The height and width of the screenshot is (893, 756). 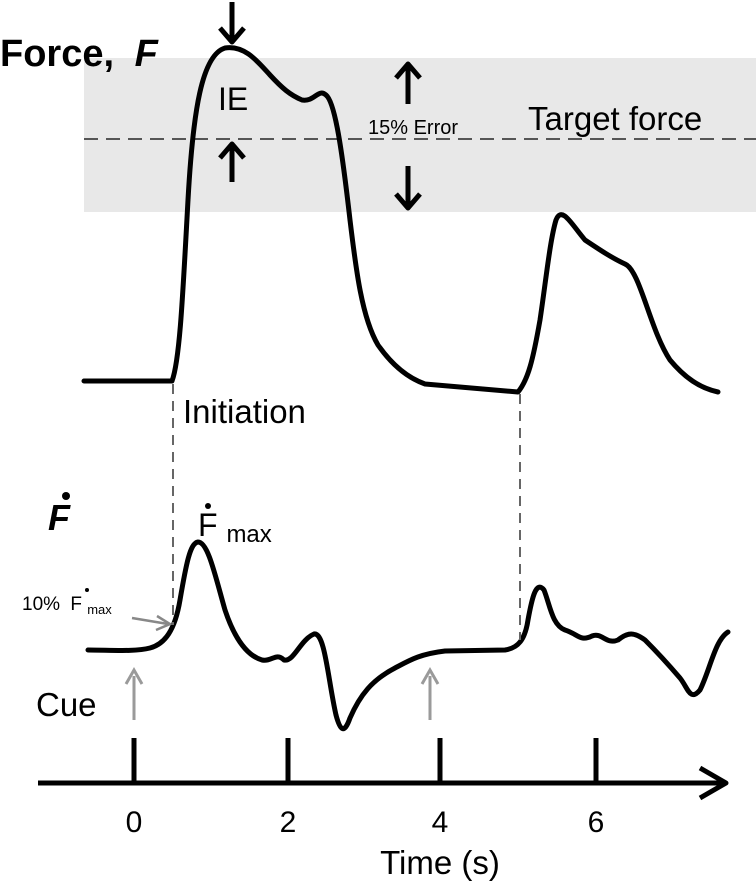 What do you see at coordinates (208, 506) in the screenshot?
I see `fdot-max-dot-icon` at bounding box center [208, 506].